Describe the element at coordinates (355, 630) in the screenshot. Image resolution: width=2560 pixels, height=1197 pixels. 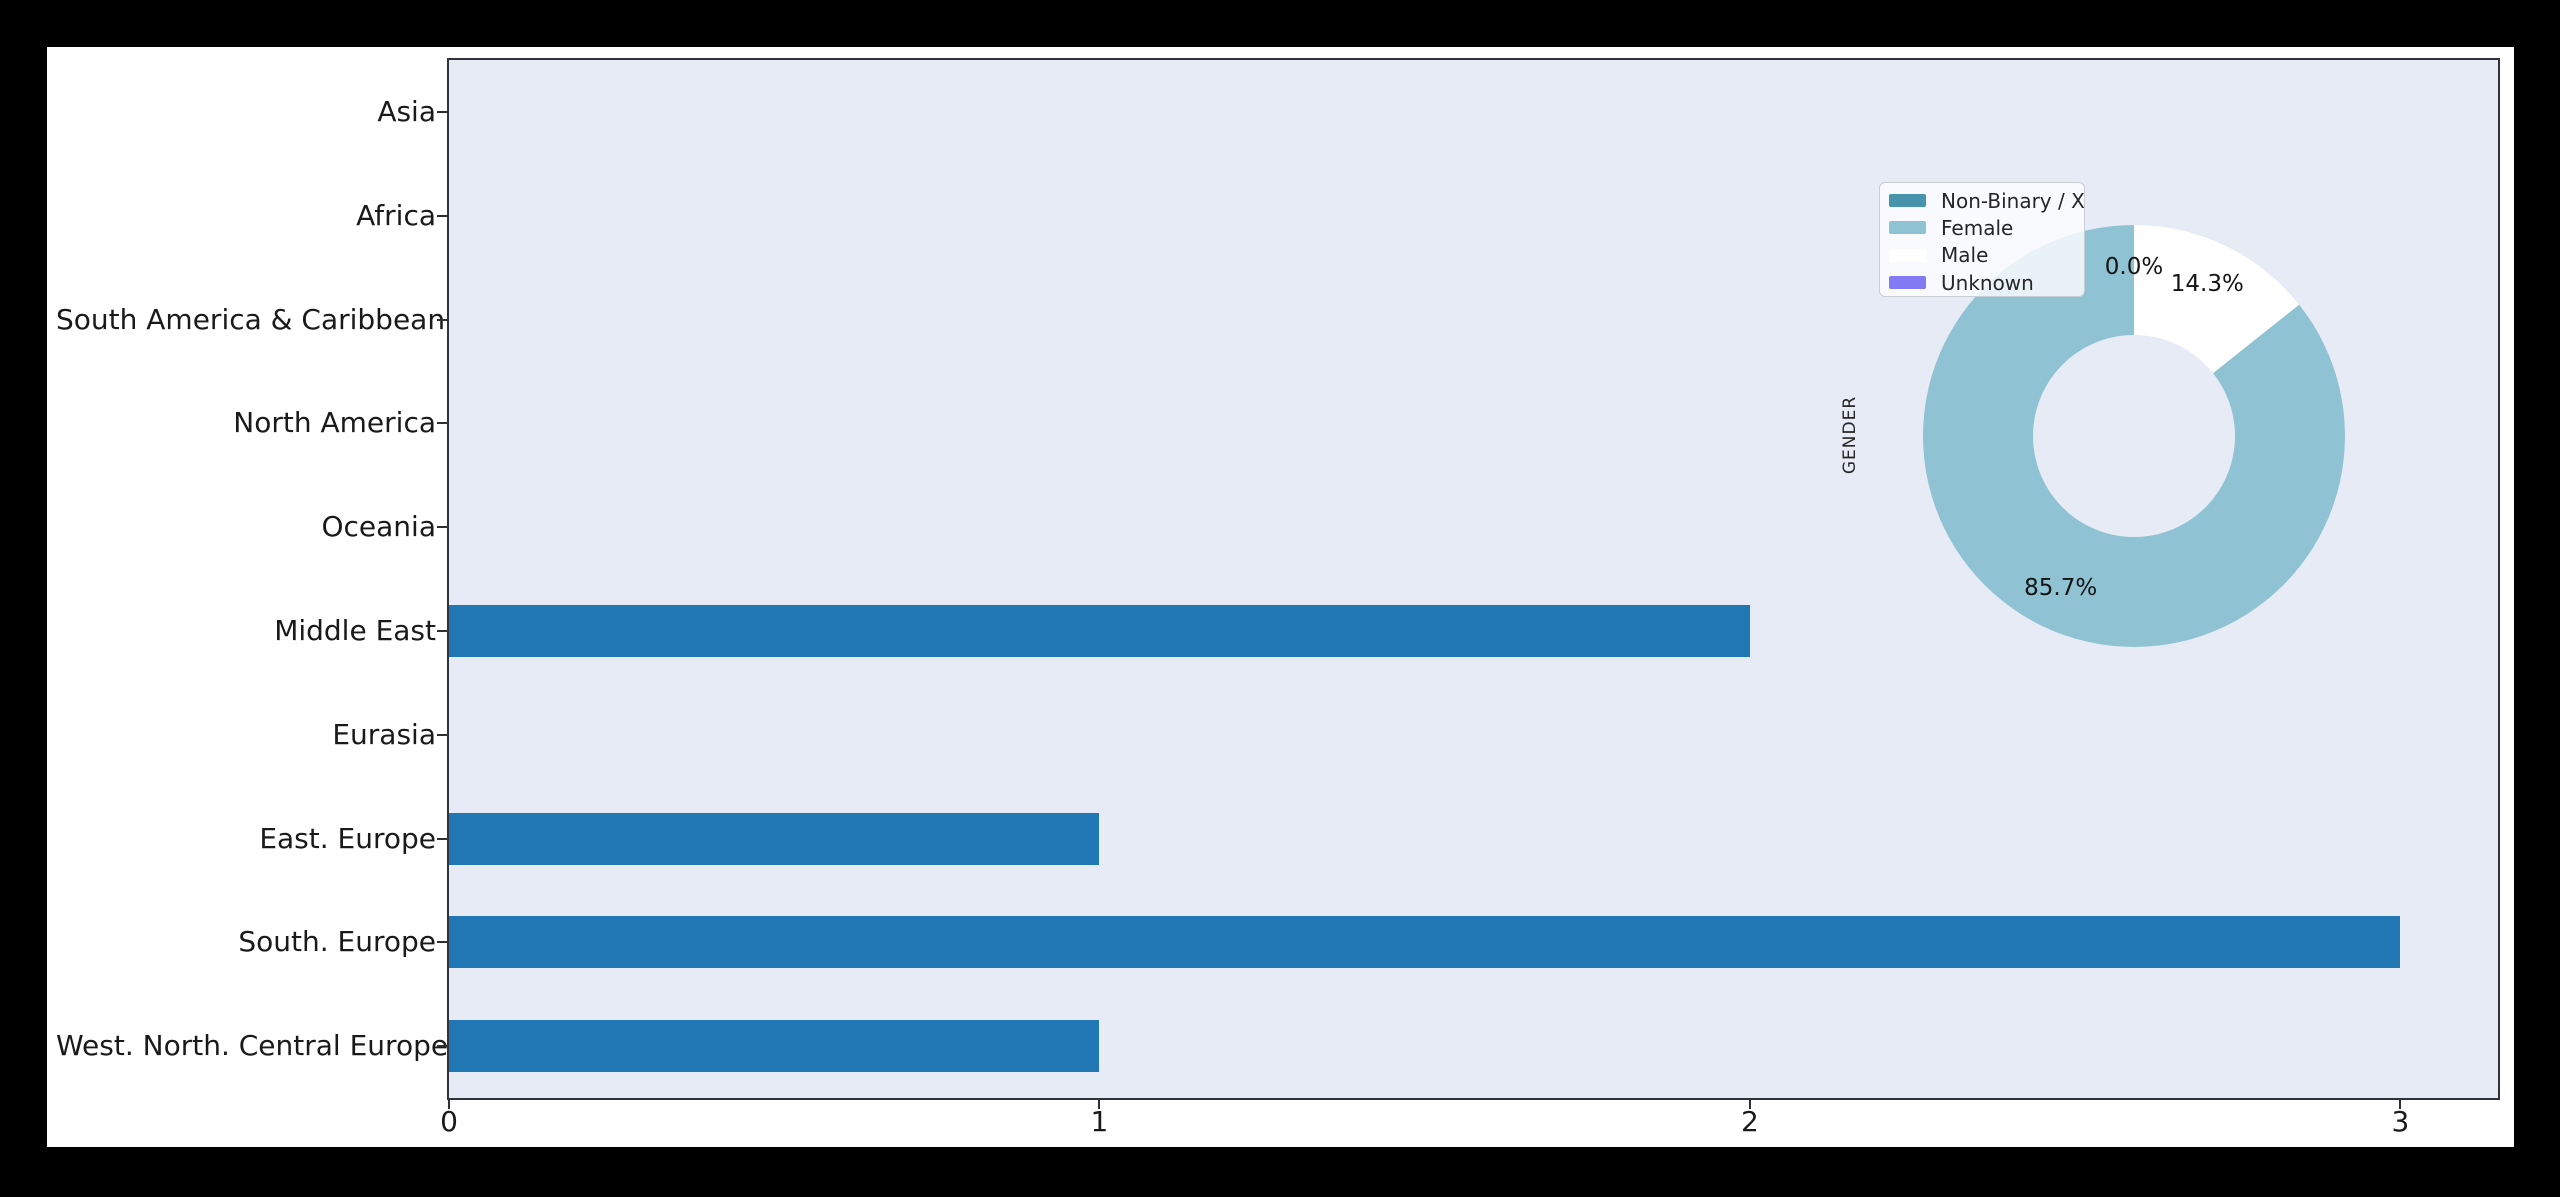
I see `y-tick-label: Middle East` at that location.